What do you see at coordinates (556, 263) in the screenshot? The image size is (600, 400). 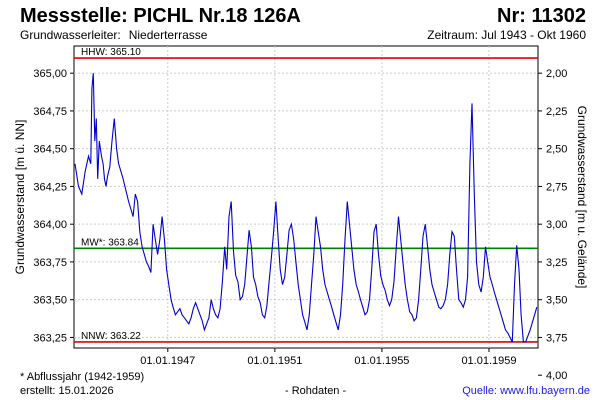 I see `right-tick-label: 3,25` at bounding box center [556, 263].